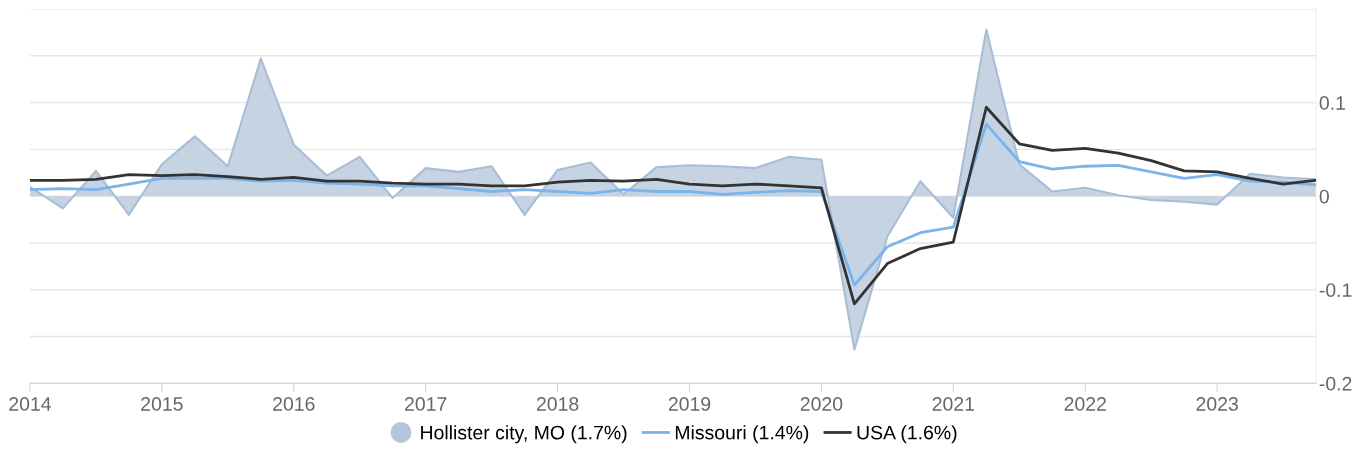  I want to click on x-tick-label: 2021, so click(953, 404).